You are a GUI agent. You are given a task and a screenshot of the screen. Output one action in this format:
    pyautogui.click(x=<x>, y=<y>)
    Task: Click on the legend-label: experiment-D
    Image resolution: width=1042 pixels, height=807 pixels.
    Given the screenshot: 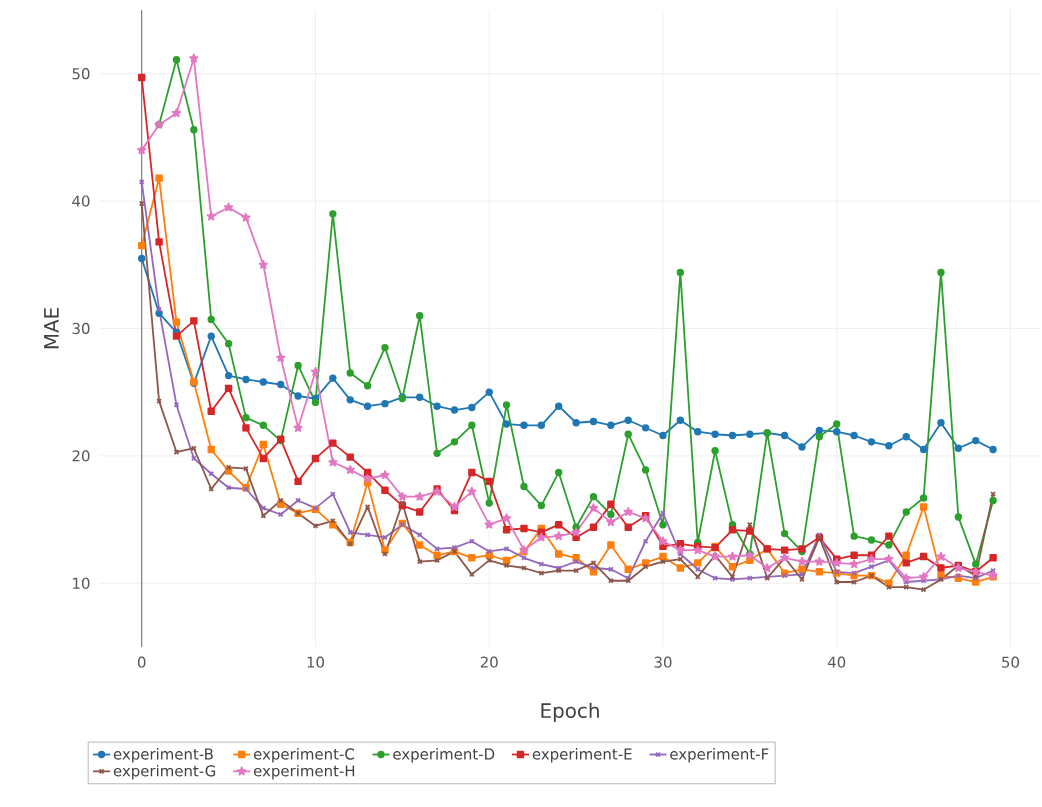 What is the action you would take?
    pyautogui.click(x=444, y=755)
    